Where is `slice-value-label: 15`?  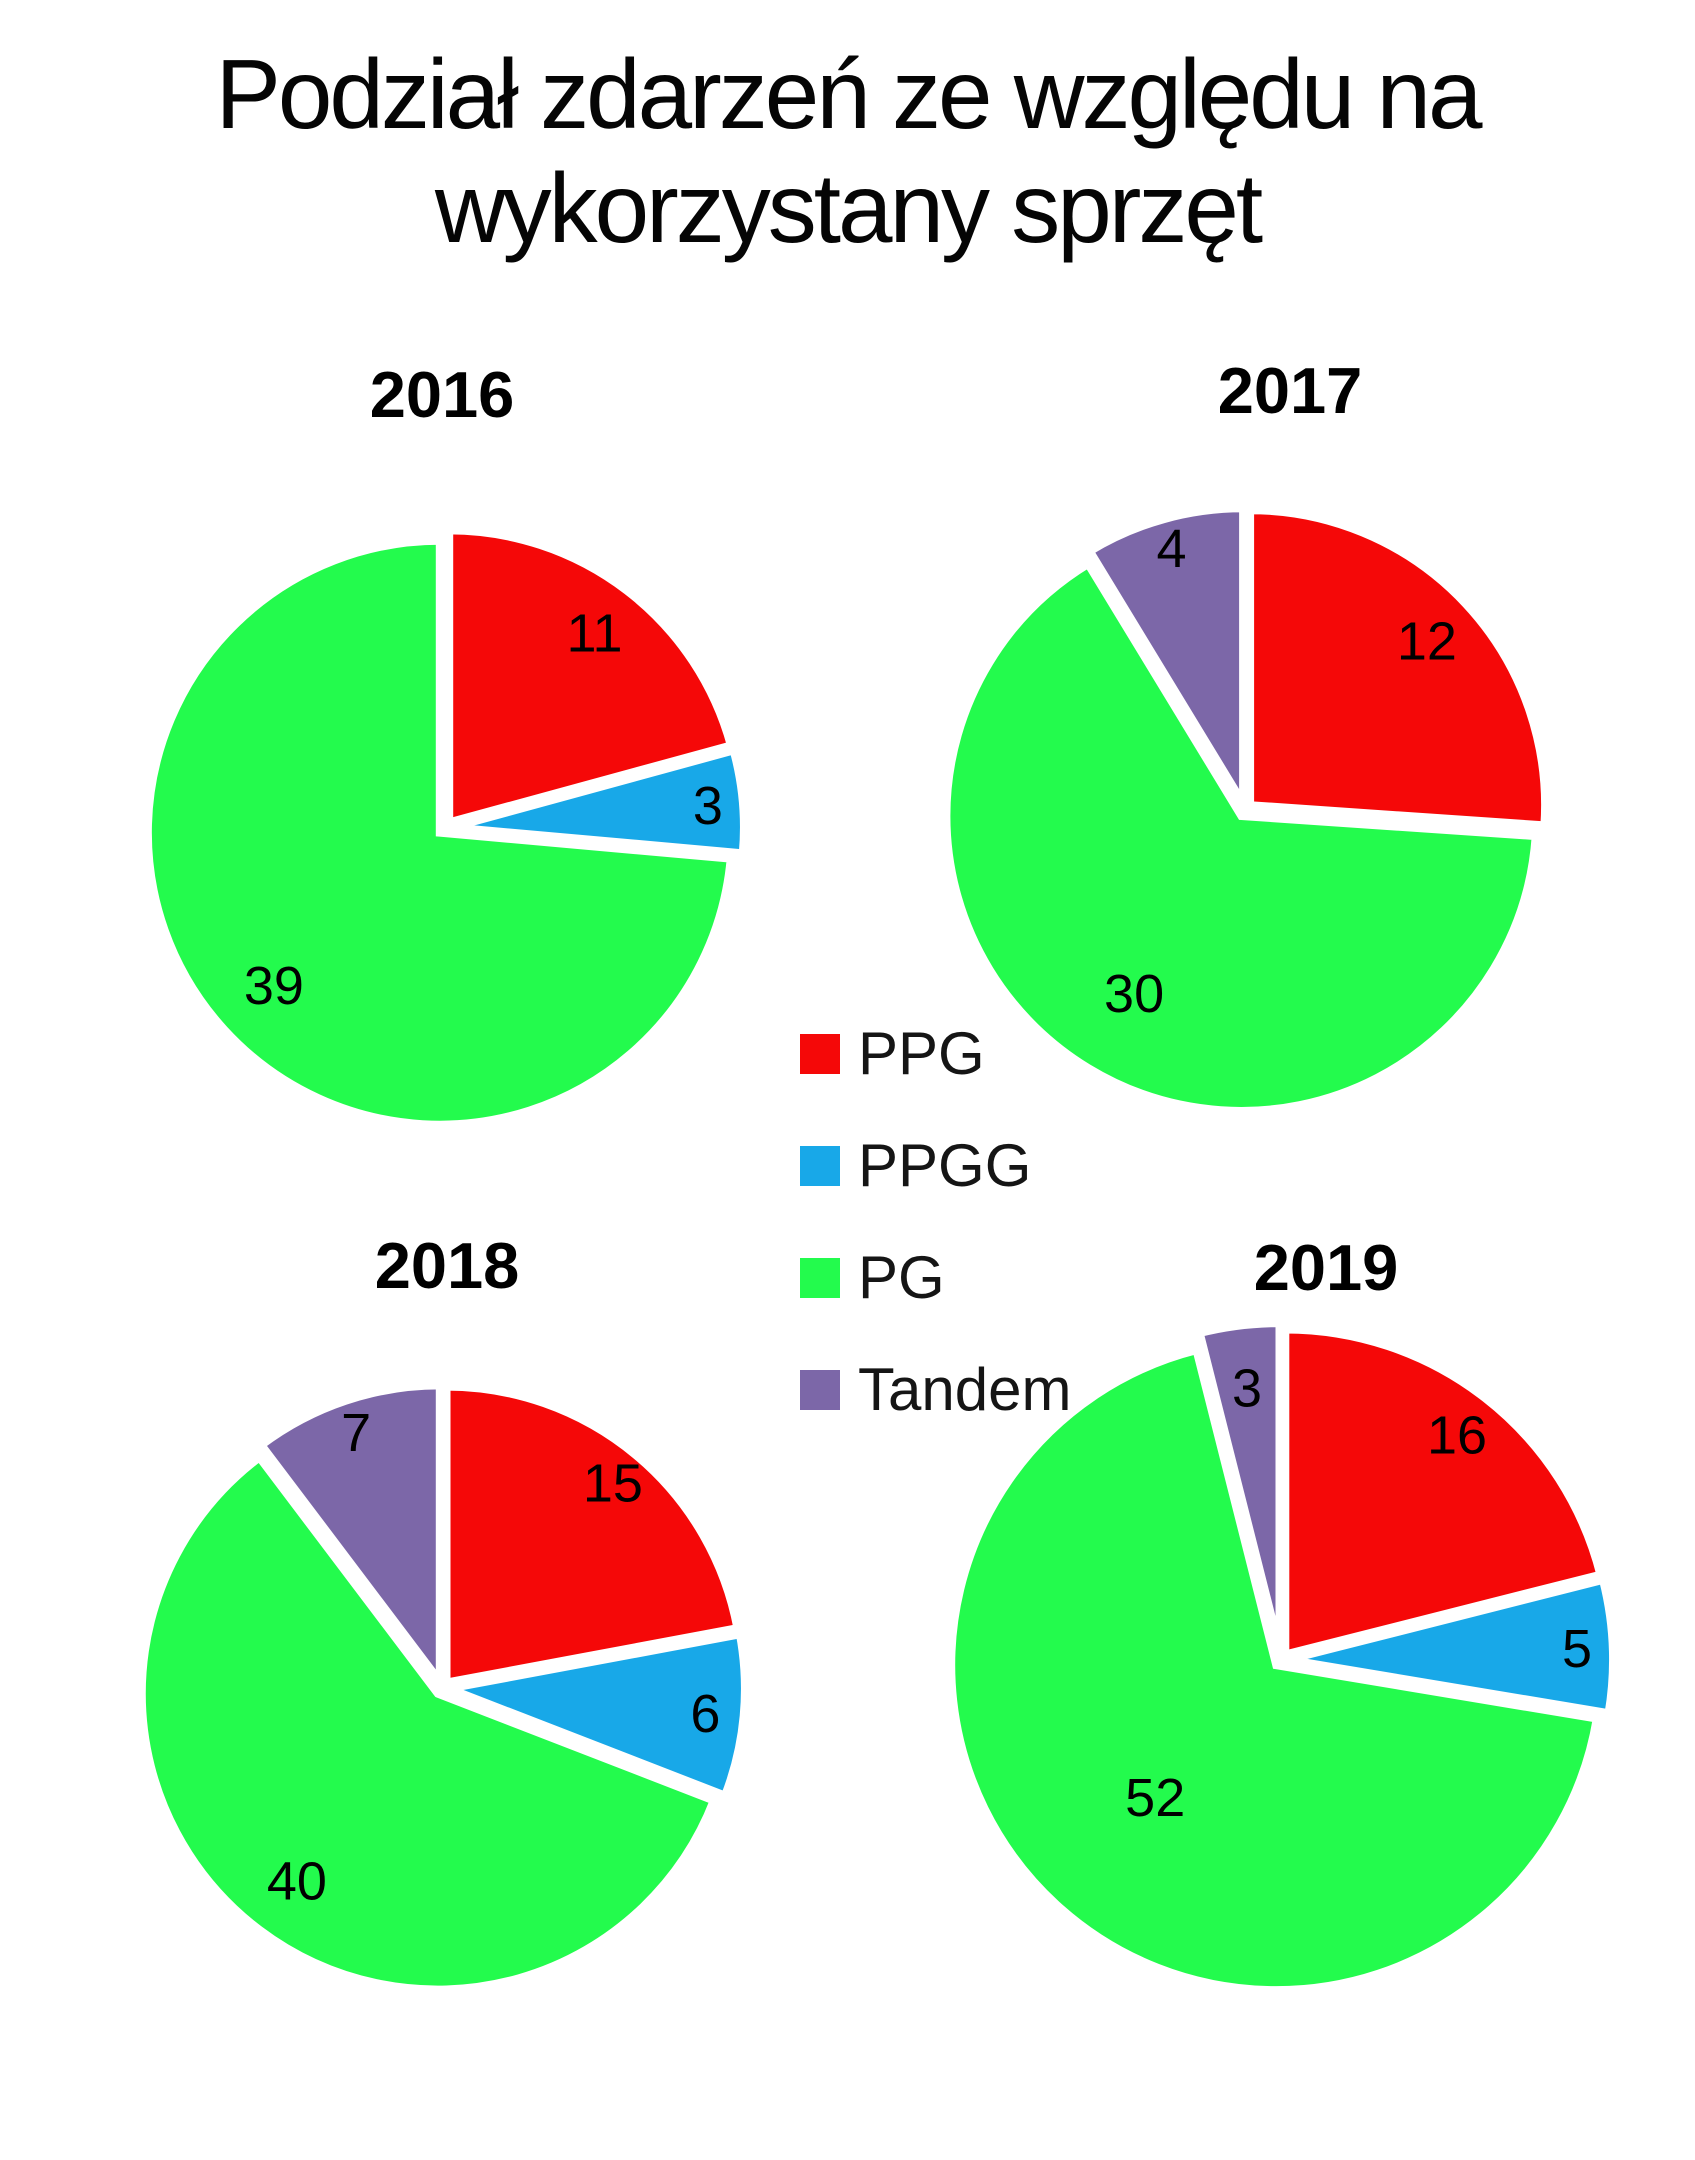 slice-value-label: 15 is located at coordinates (613, 1484).